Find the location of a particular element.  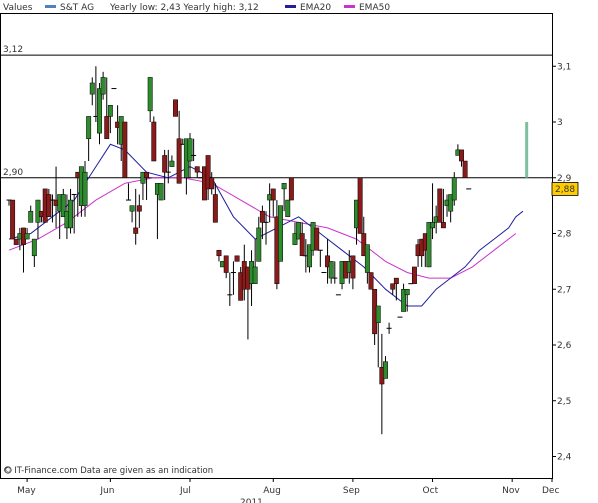

legend-item-st-ag: S&T AG is located at coordinates (77, 8).